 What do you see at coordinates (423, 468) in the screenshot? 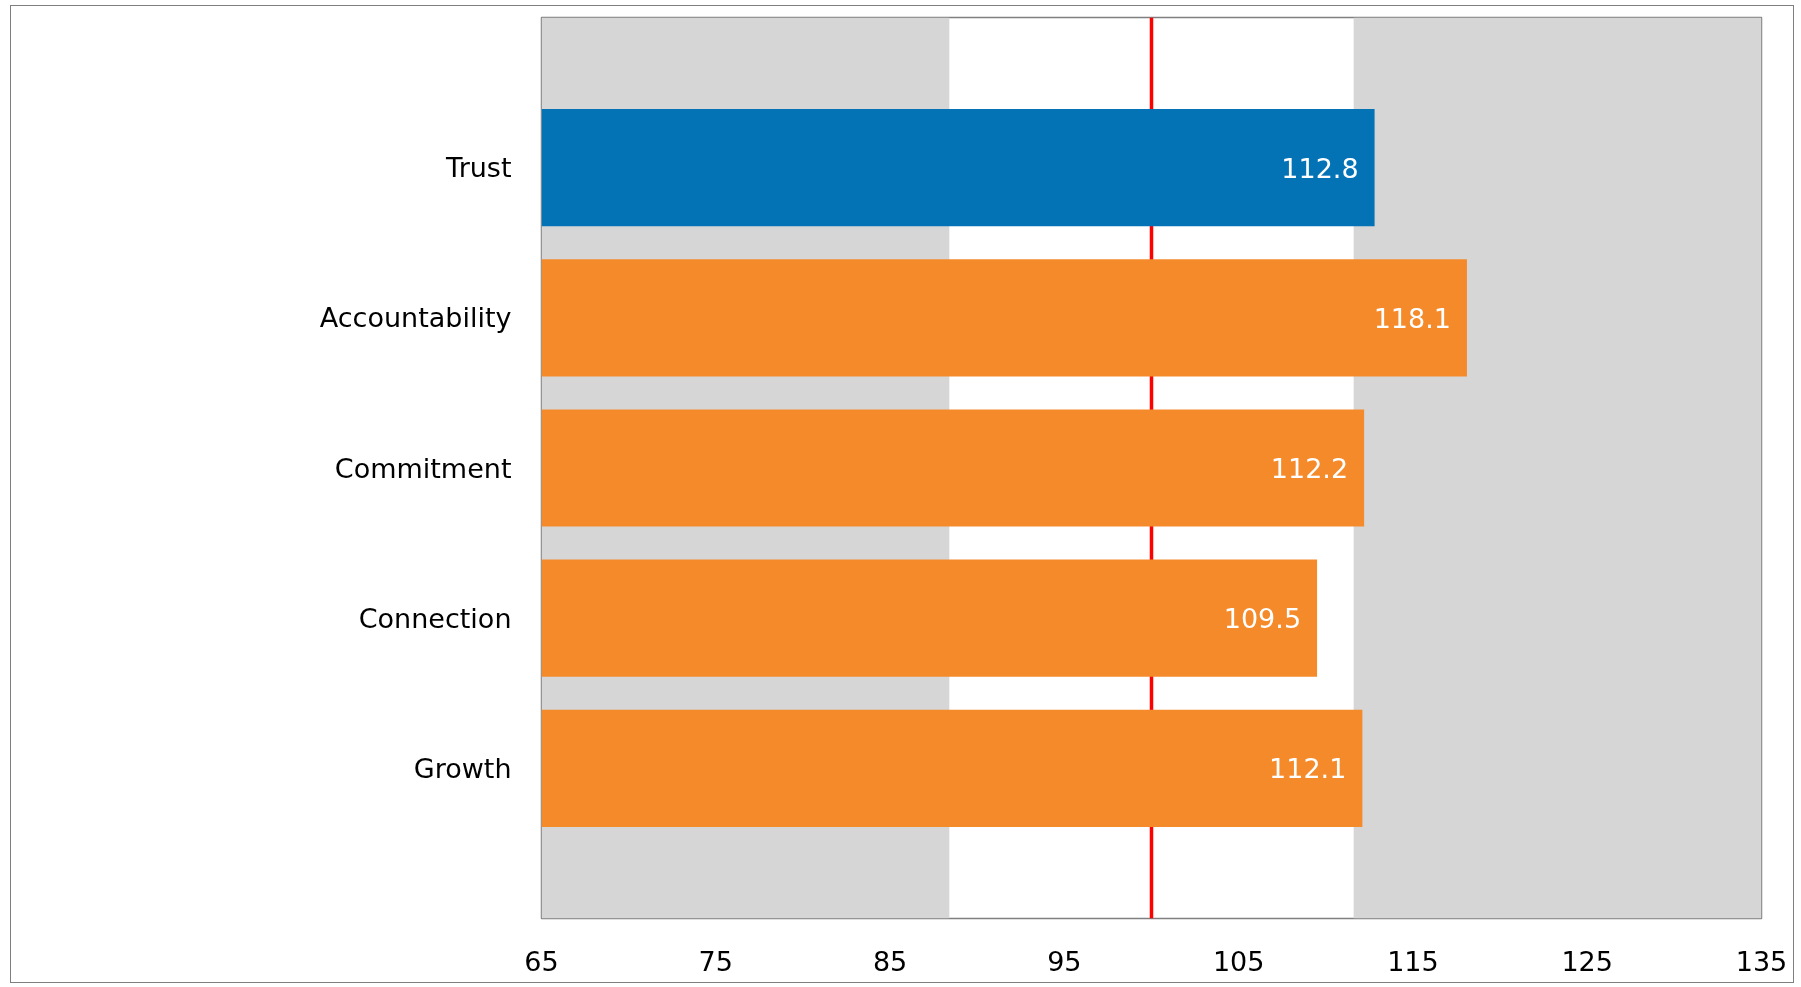
I see `y-tick-label: Commitment` at bounding box center [423, 468].